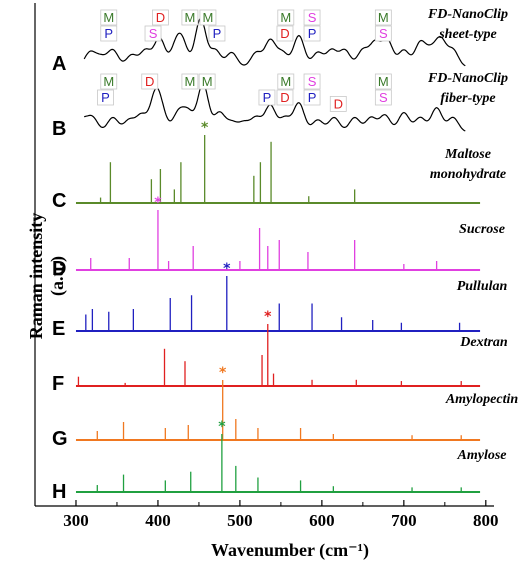 The height and width of the screenshot is (565, 528). Describe the element at coordinates (59, 492) in the screenshot. I see `panel-letter: H` at that location.